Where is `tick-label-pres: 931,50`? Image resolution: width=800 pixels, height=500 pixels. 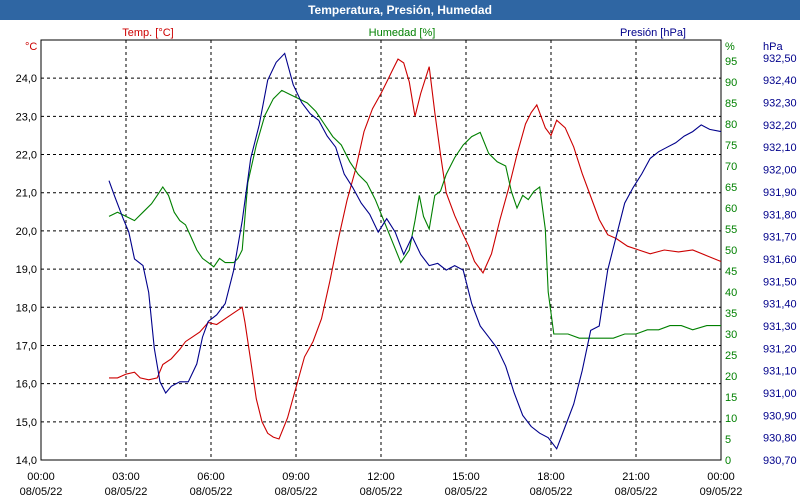
tick-label-pres: 931,50 is located at coordinates (780, 282).